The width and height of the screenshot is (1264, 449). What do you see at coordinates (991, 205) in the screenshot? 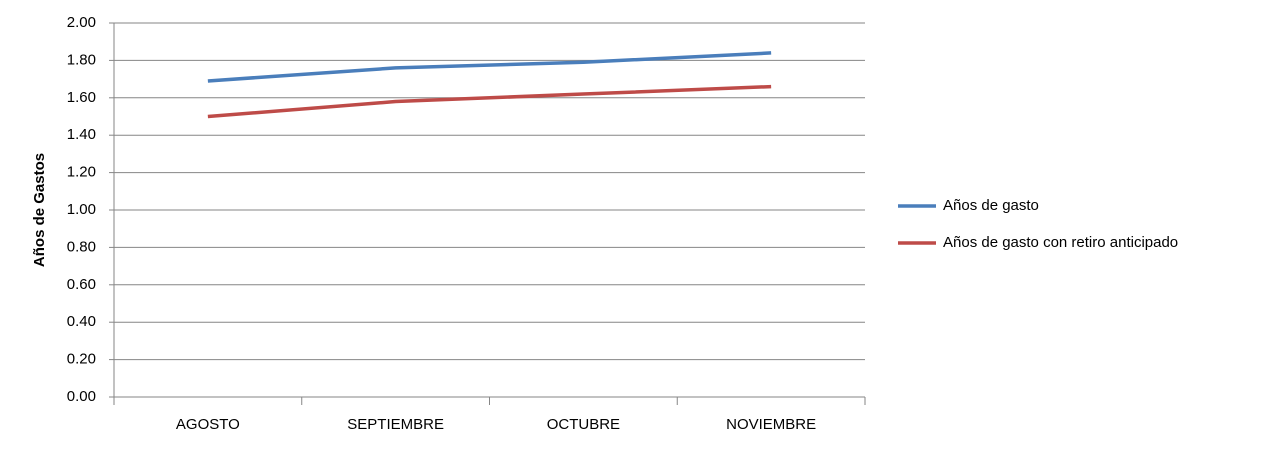
I see `legend-label: Años de gasto` at bounding box center [991, 205].